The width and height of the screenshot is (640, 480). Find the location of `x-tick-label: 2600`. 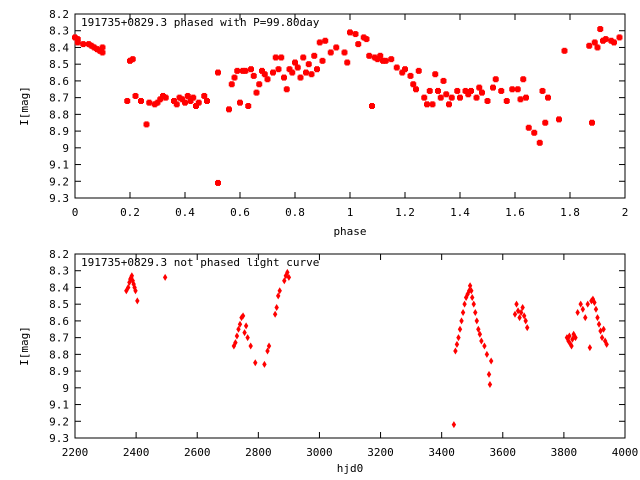

x-tick-label: 2600 is located at coordinates (197, 452).